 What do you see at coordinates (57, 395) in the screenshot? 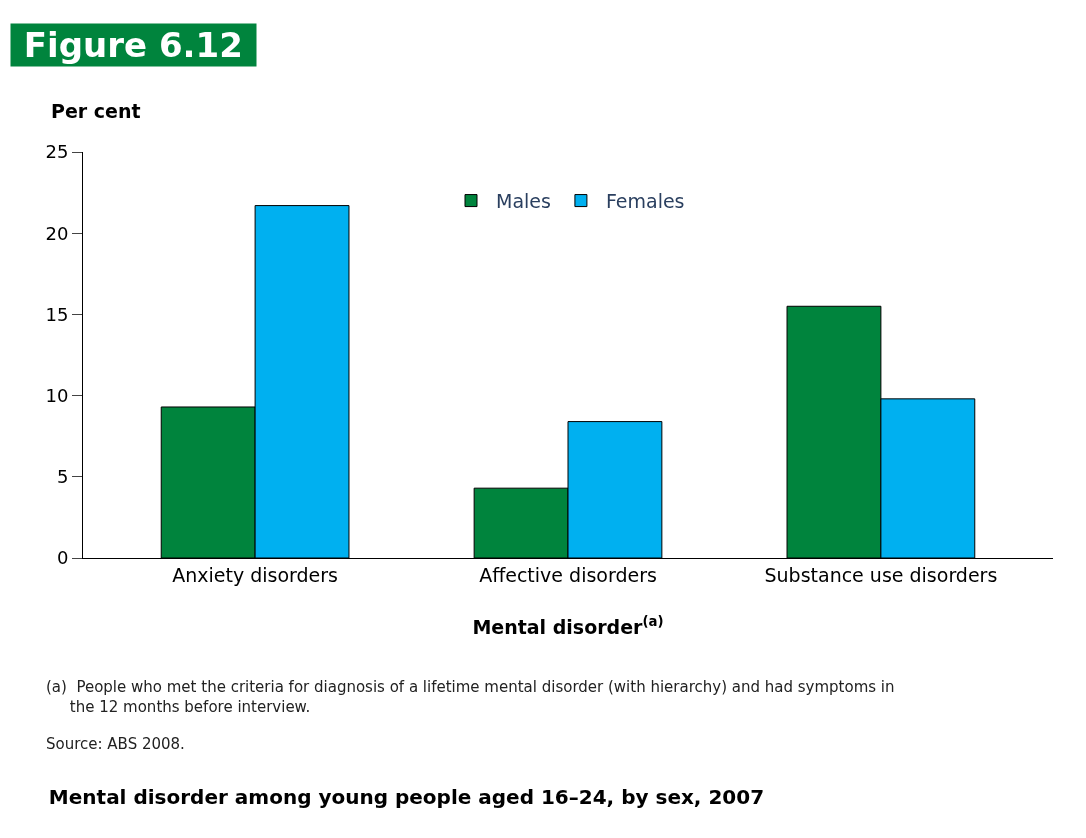
I see `y-tick-label: 10` at bounding box center [57, 395].